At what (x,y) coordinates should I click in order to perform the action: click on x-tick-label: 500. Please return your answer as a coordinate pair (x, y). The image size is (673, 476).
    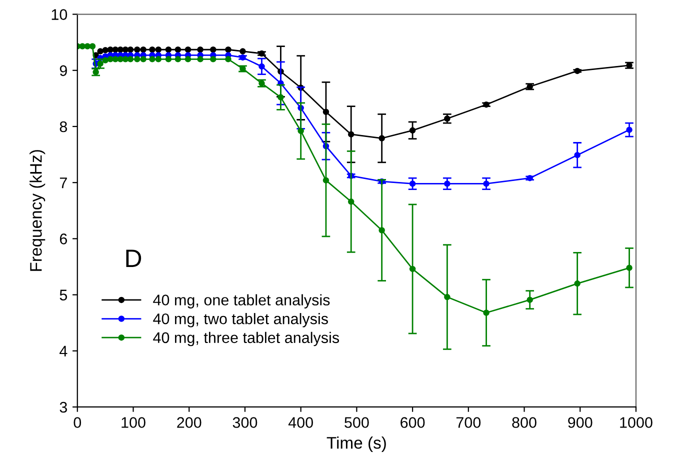
    Looking at the image, I should click on (356, 422).